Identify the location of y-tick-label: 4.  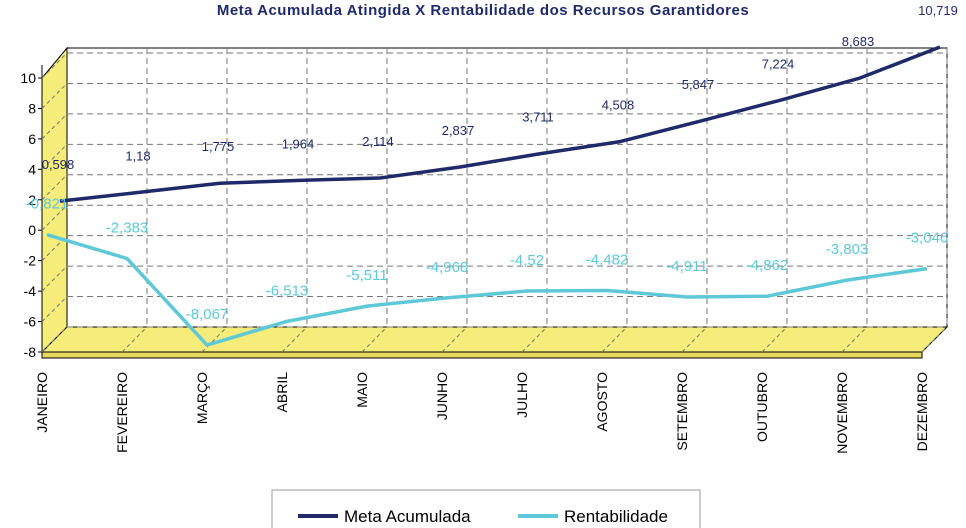
(32, 169).